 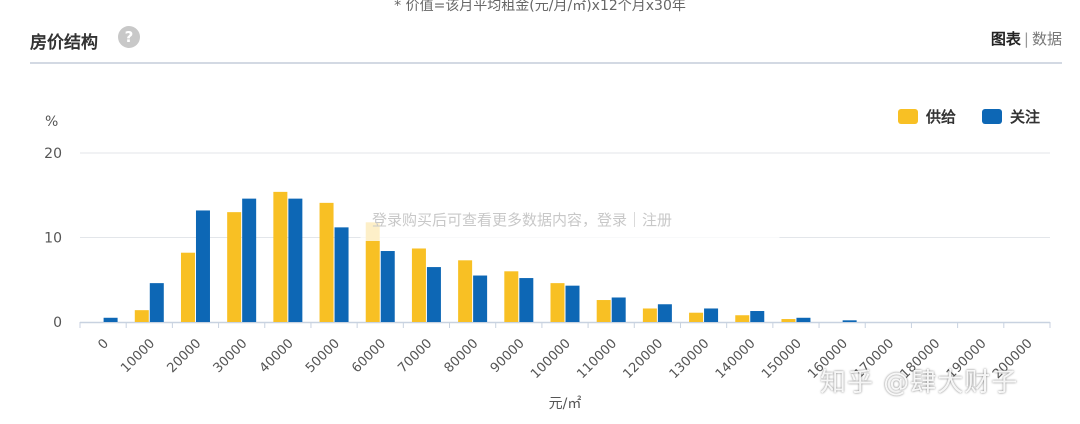 What do you see at coordinates (540, 7) in the screenshot?
I see `chart-footnote: * 价值=该月平均租金(元/月/㎡)x12个月x30年` at bounding box center [540, 7].